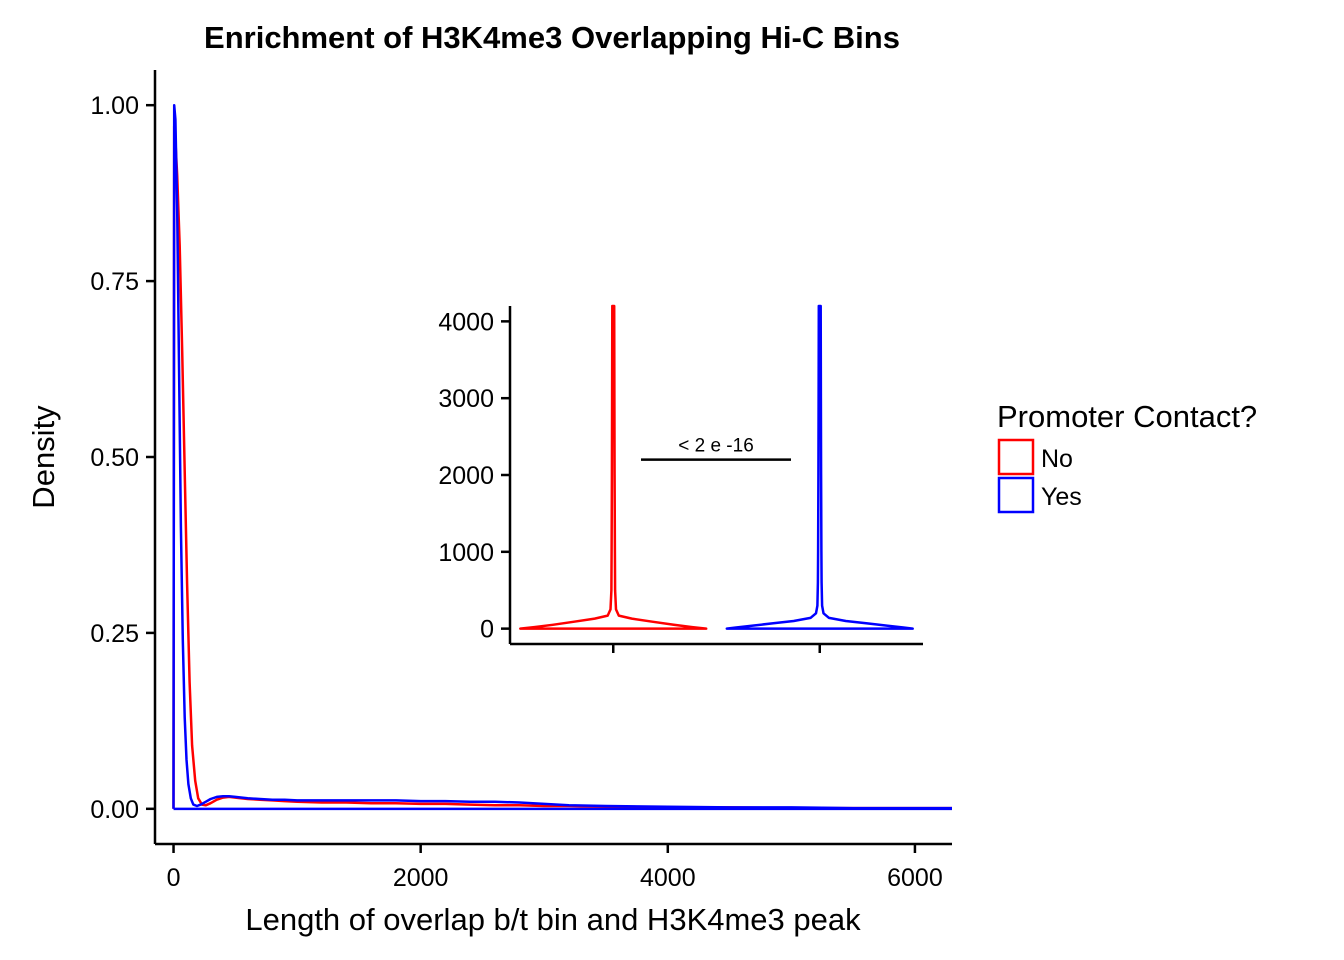 The height and width of the screenshot is (960, 1344). What do you see at coordinates (613, 467) in the screenshot?
I see `violin-no` at bounding box center [613, 467].